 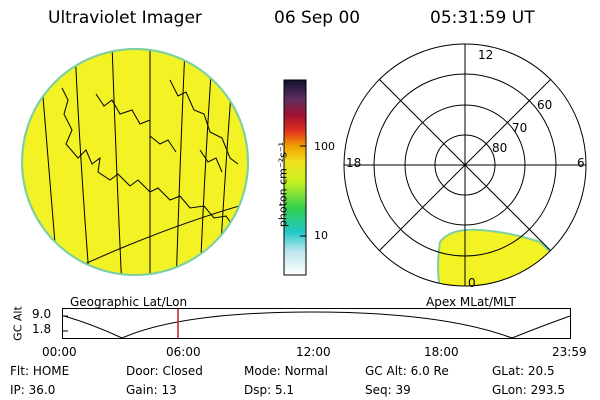 I want to click on mlt-label-12: 12, so click(x=486, y=55).